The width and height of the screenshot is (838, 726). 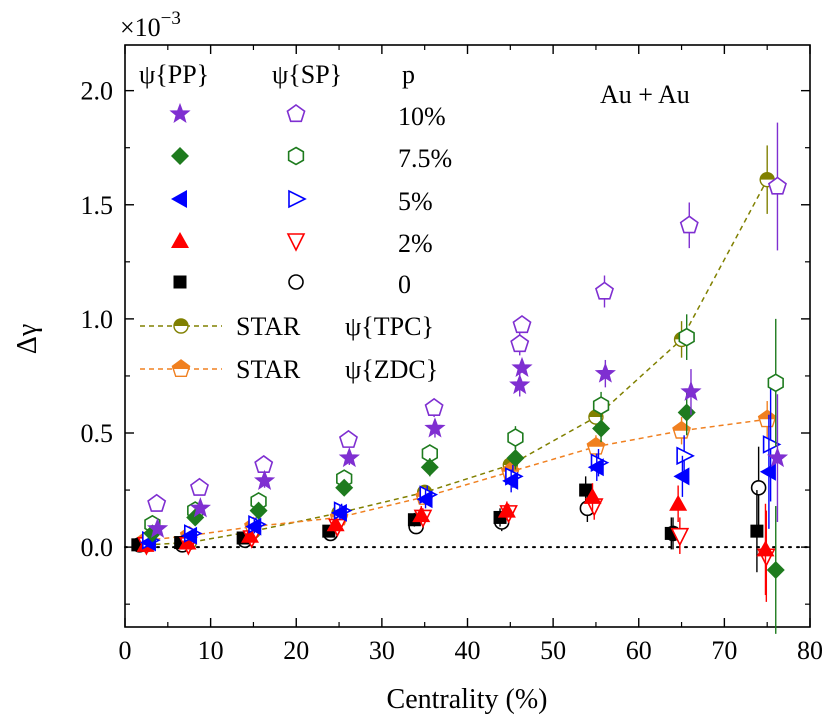 What do you see at coordinates (171, 18) in the screenshot?
I see `y-scale-exponent: −3` at bounding box center [171, 18].